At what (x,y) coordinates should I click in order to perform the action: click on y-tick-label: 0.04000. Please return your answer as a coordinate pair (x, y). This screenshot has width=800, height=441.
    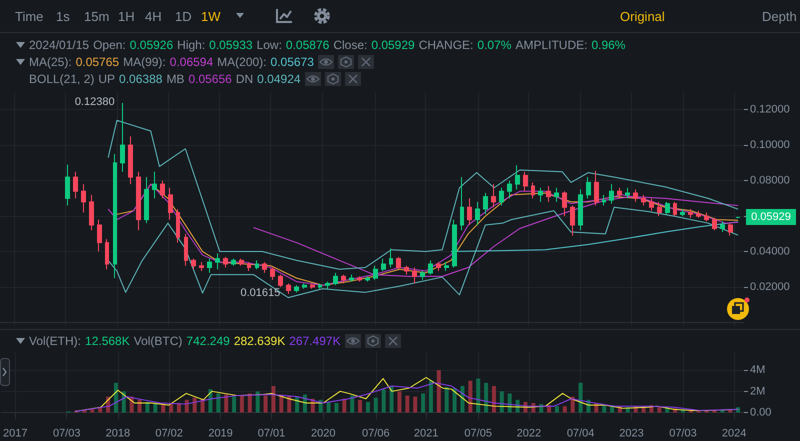
    Looking at the image, I should click on (770, 252).